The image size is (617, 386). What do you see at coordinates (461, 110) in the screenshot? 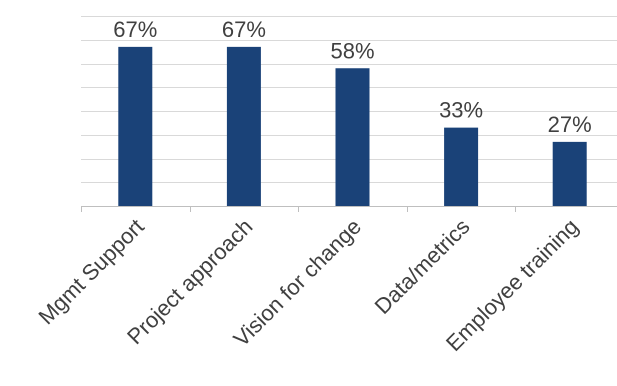
I see `data-label: 33%` at bounding box center [461, 110].